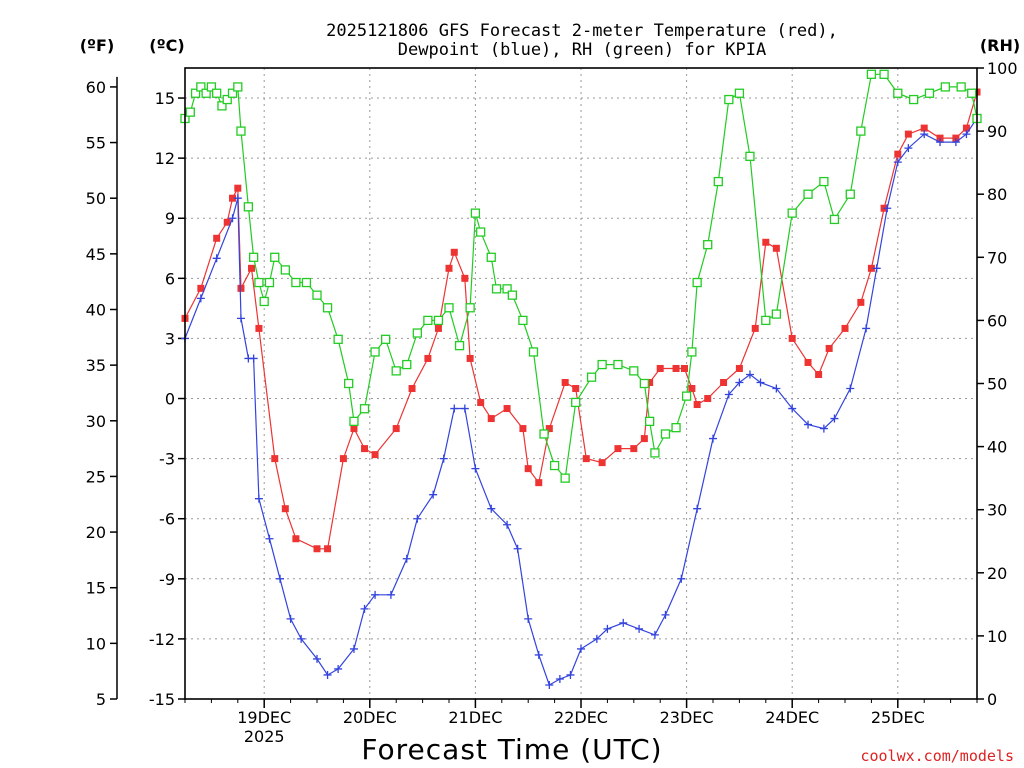 Image resolution: width=1024 pixels, height=768 pixels. I want to click on rh-tick-label: 90, so click(997, 131).